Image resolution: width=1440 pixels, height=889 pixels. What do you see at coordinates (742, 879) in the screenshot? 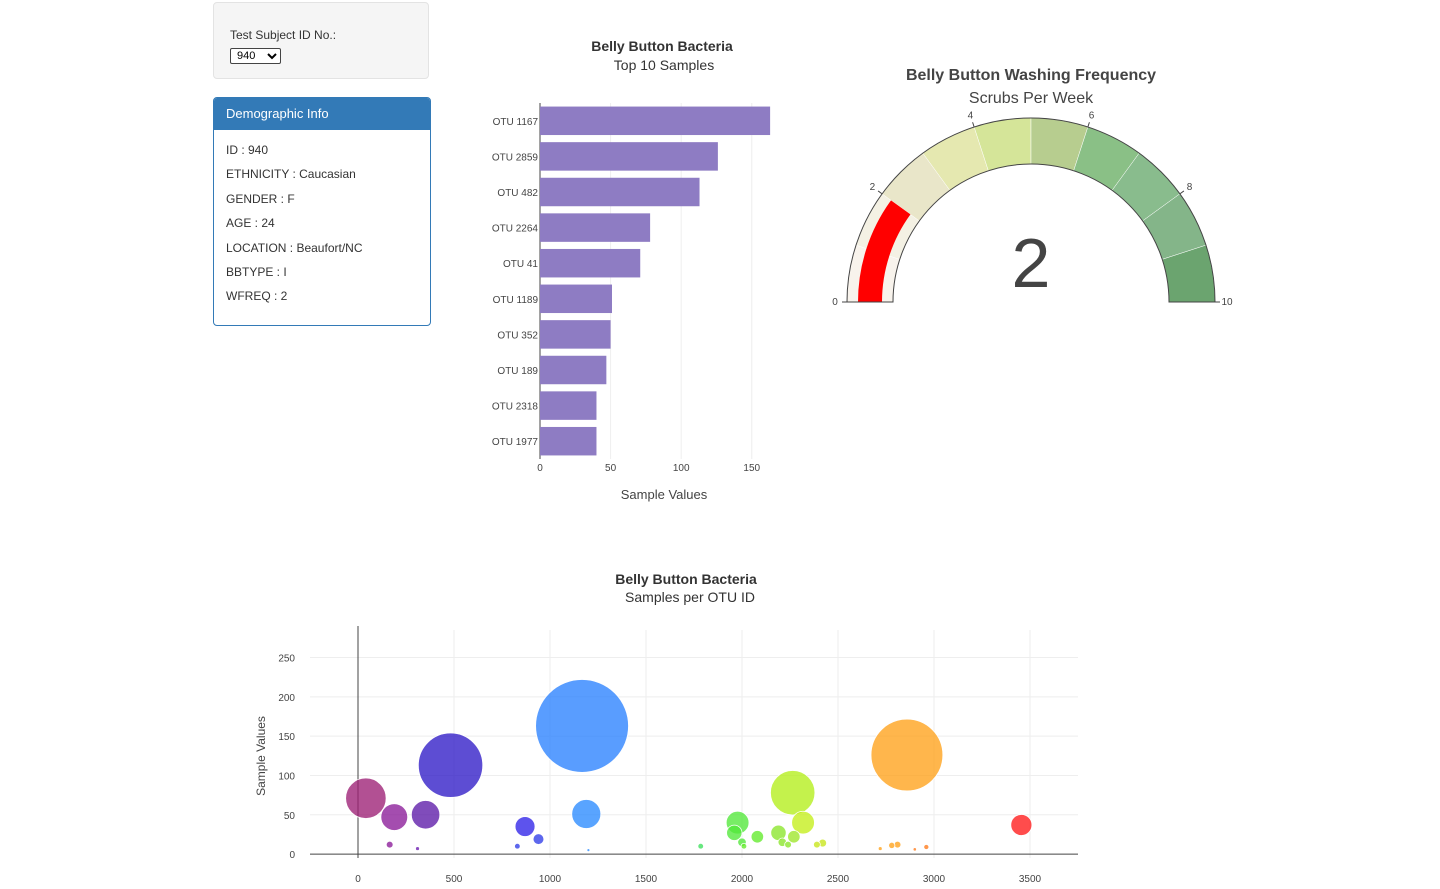
I see `bubble-x-tick-label: 2000` at bounding box center [742, 879].